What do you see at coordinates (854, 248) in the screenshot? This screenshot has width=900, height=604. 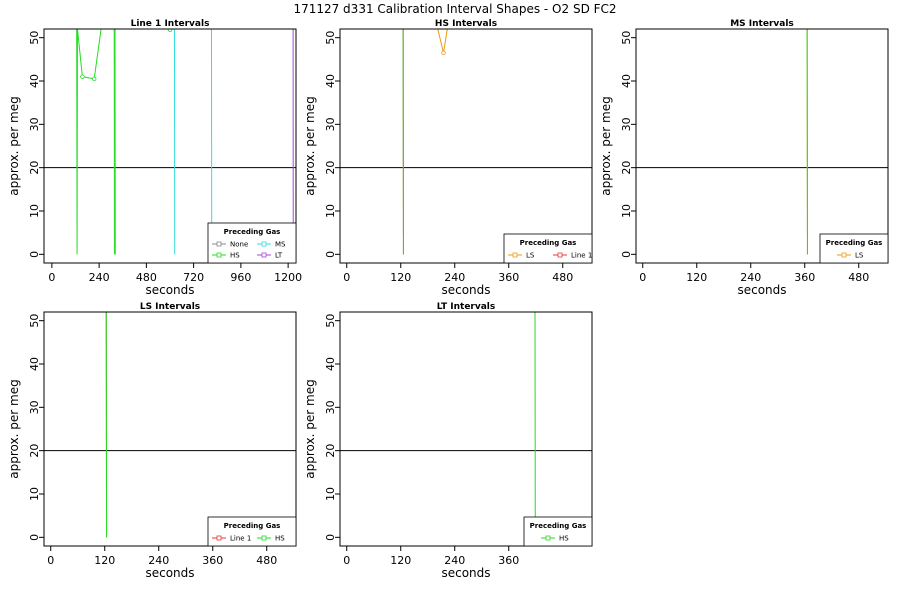 I see `legend: Preceding Gas LS` at bounding box center [854, 248].